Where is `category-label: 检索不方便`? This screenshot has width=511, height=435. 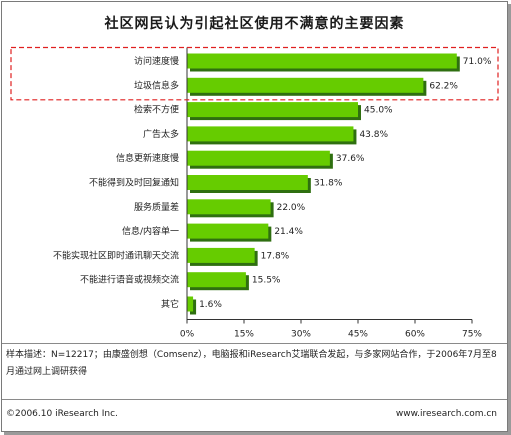 category-label: 检索不方便 is located at coordinates (156, 110).